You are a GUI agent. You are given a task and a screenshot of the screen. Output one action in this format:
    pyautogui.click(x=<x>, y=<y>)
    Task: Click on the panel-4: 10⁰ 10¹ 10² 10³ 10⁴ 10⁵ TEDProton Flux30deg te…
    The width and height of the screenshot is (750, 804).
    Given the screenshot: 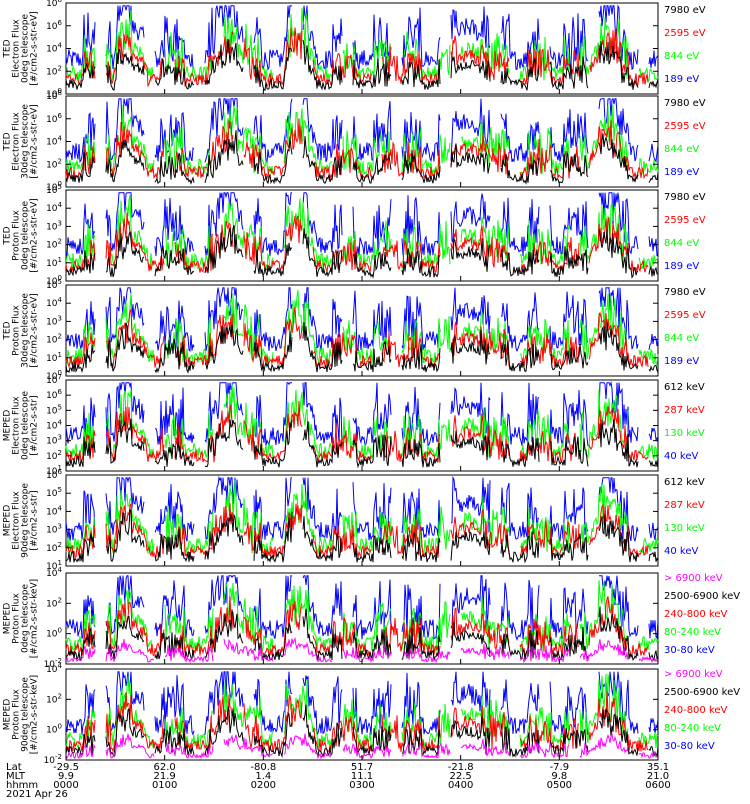 What is the action you would take?
    pyautogui.click(x=354, y=330)
    